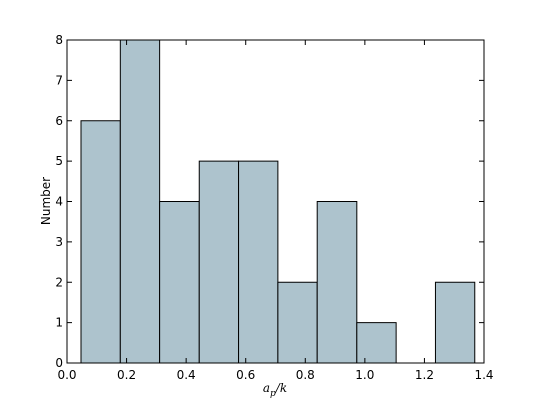 Image resolution: width=538 pixels, height=404 pixels. What do you see at coordinates (305, 375) in the screenshot?
I see `x-tick-label: 0.8` at bounding box center [305, 375].